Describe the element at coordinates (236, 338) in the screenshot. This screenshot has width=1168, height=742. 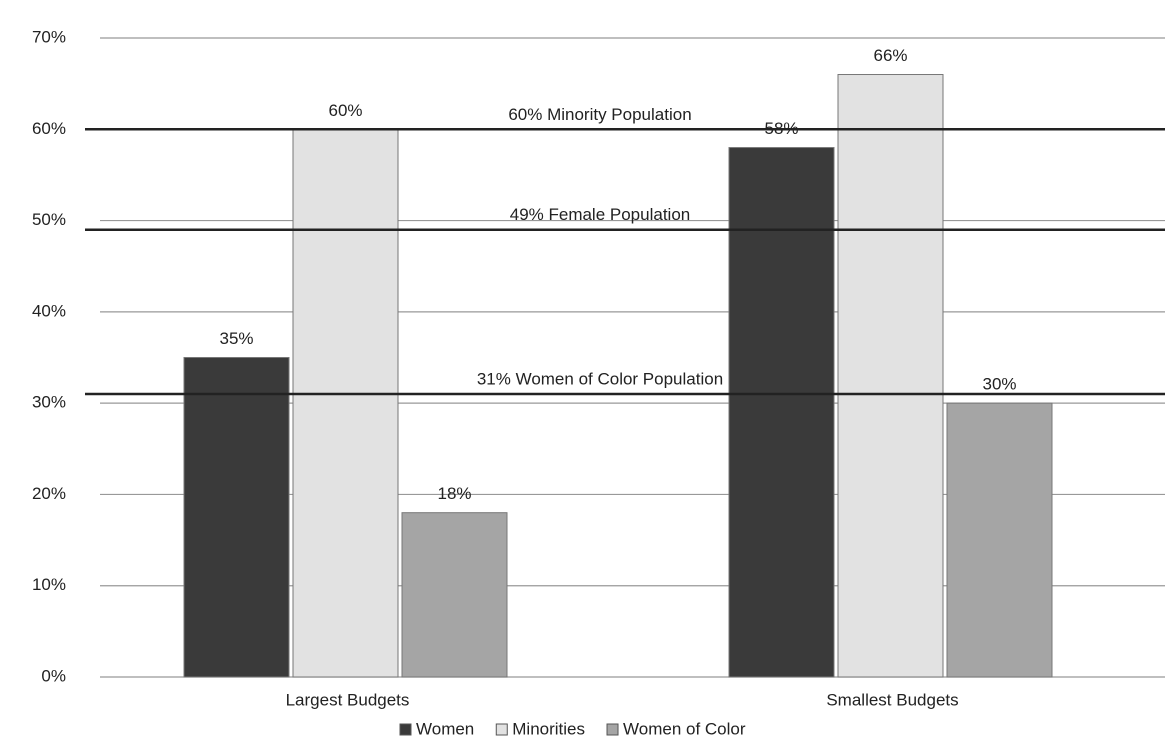
I see `value-label: 35%` at that location.